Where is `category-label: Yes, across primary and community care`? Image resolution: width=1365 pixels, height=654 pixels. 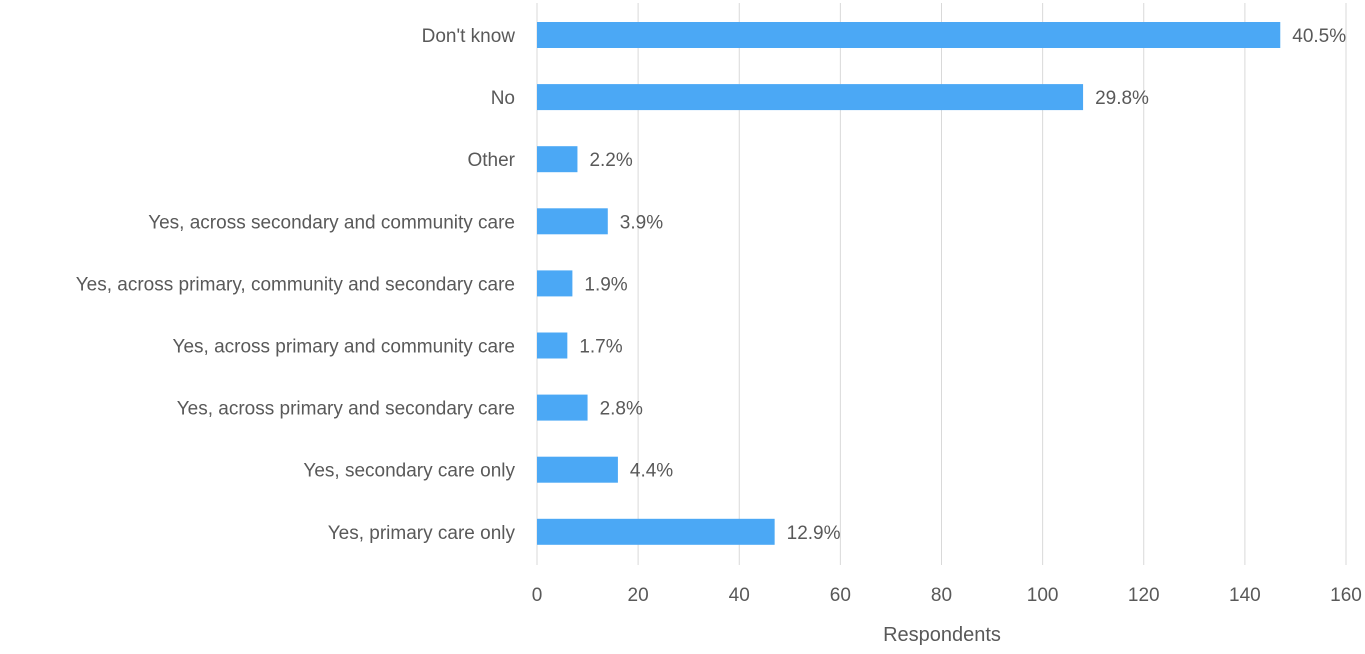 category-label: Yes, across primary and community care is located at coordinates (344, 347).